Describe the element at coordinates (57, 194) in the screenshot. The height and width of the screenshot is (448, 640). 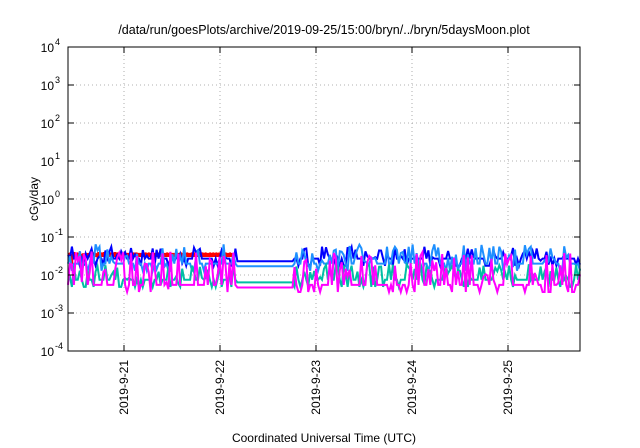
I see `y-tick-exponent: 0` at that location.